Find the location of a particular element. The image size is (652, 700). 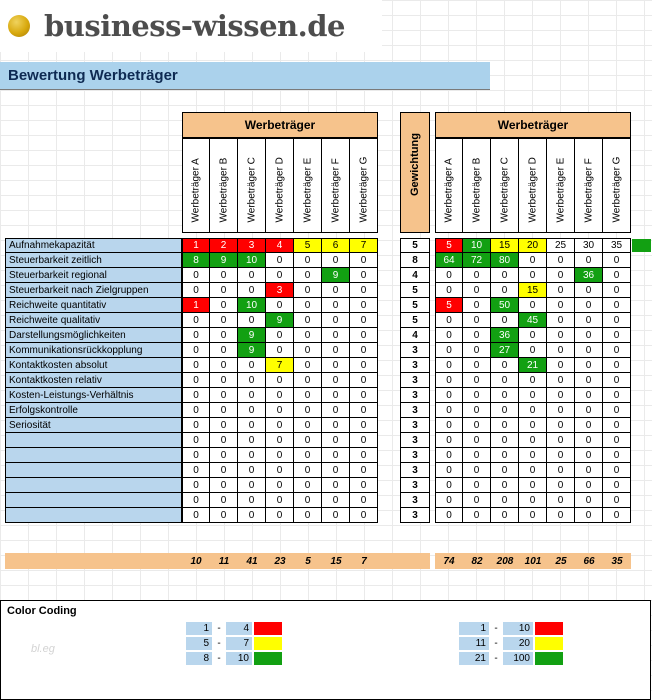

criteria-label: Steuerbarkeit nach Zielgruppen is located at coordinates (93, 290).